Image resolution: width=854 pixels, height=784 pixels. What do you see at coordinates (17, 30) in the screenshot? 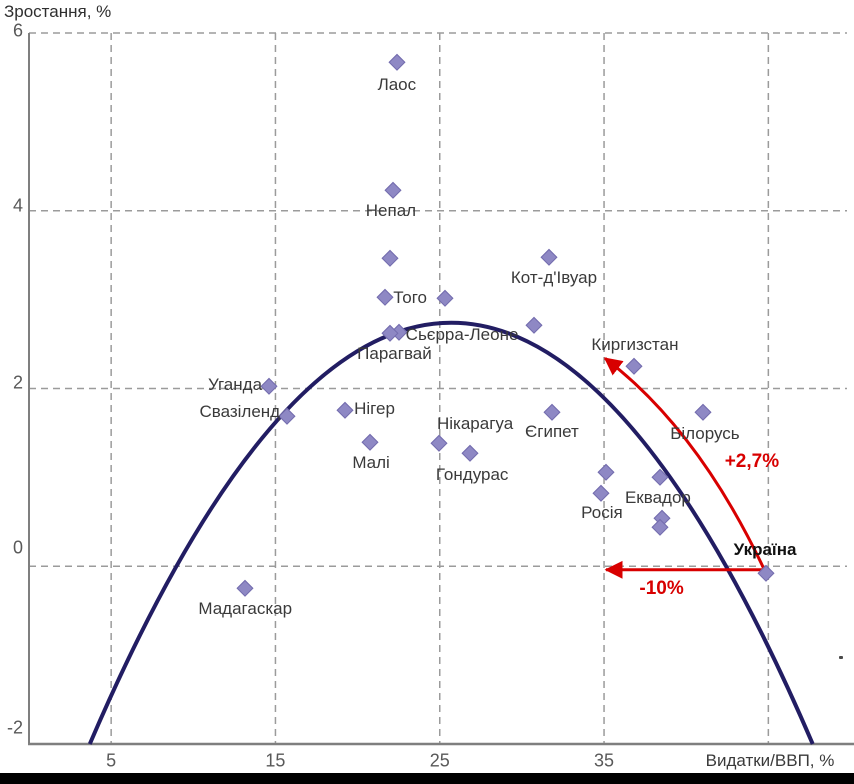
I see `y-tick-label: 6` at bounding box center [17, 30].